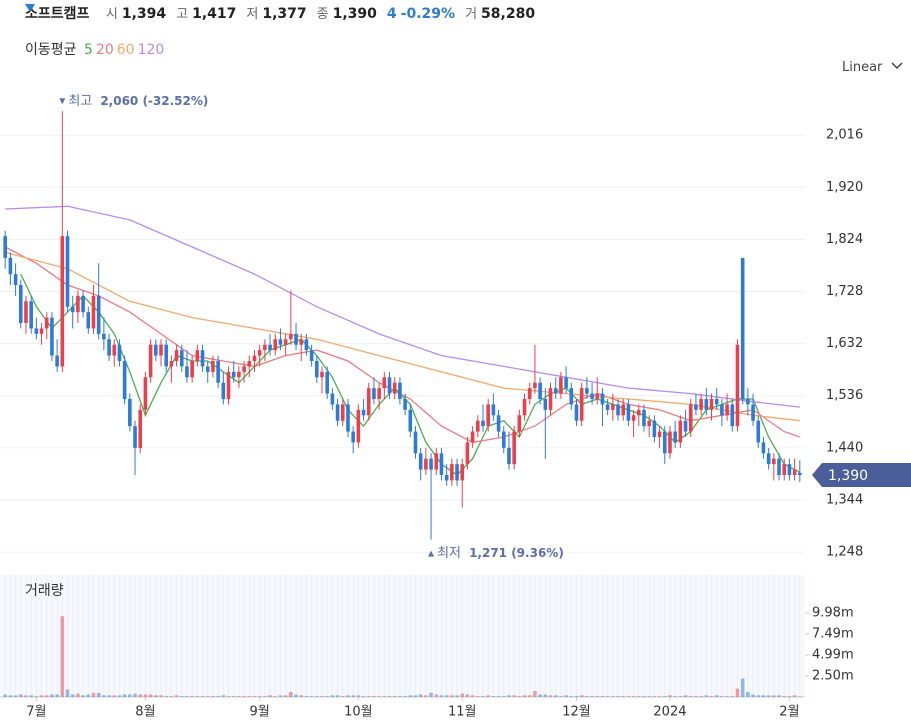  What do you see at coordinates (402, 636) in the screenshot?
I see `volume-pane` at bounding box center [402, 636].